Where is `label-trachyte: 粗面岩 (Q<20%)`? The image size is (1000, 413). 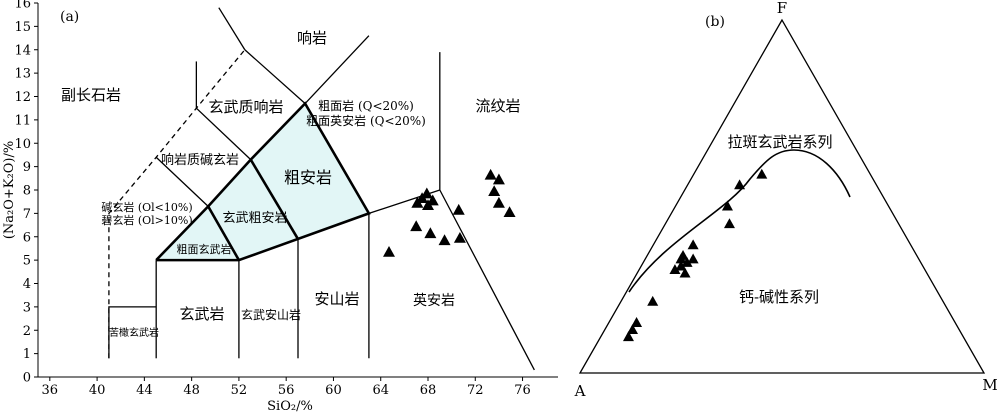
label-trachyte: 粗面岩 (Q<20%) is located at coordinates (366, 105).